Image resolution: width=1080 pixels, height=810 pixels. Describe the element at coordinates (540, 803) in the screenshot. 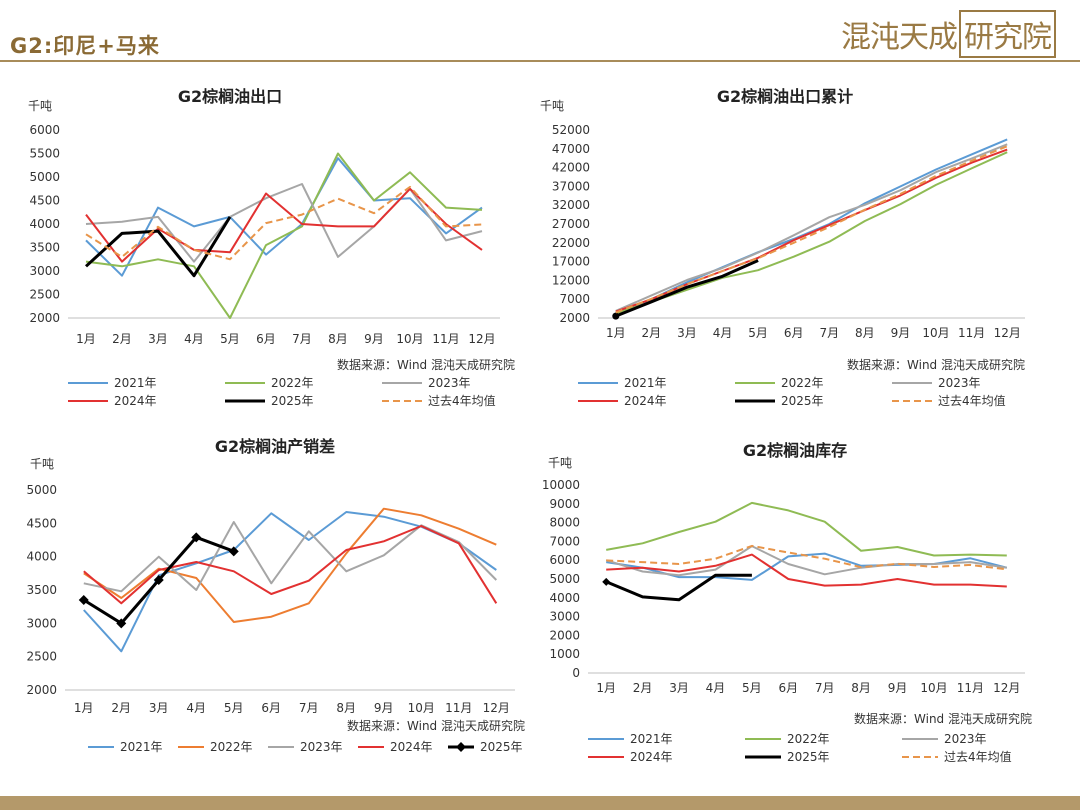

I see `footer-bar` at that location.